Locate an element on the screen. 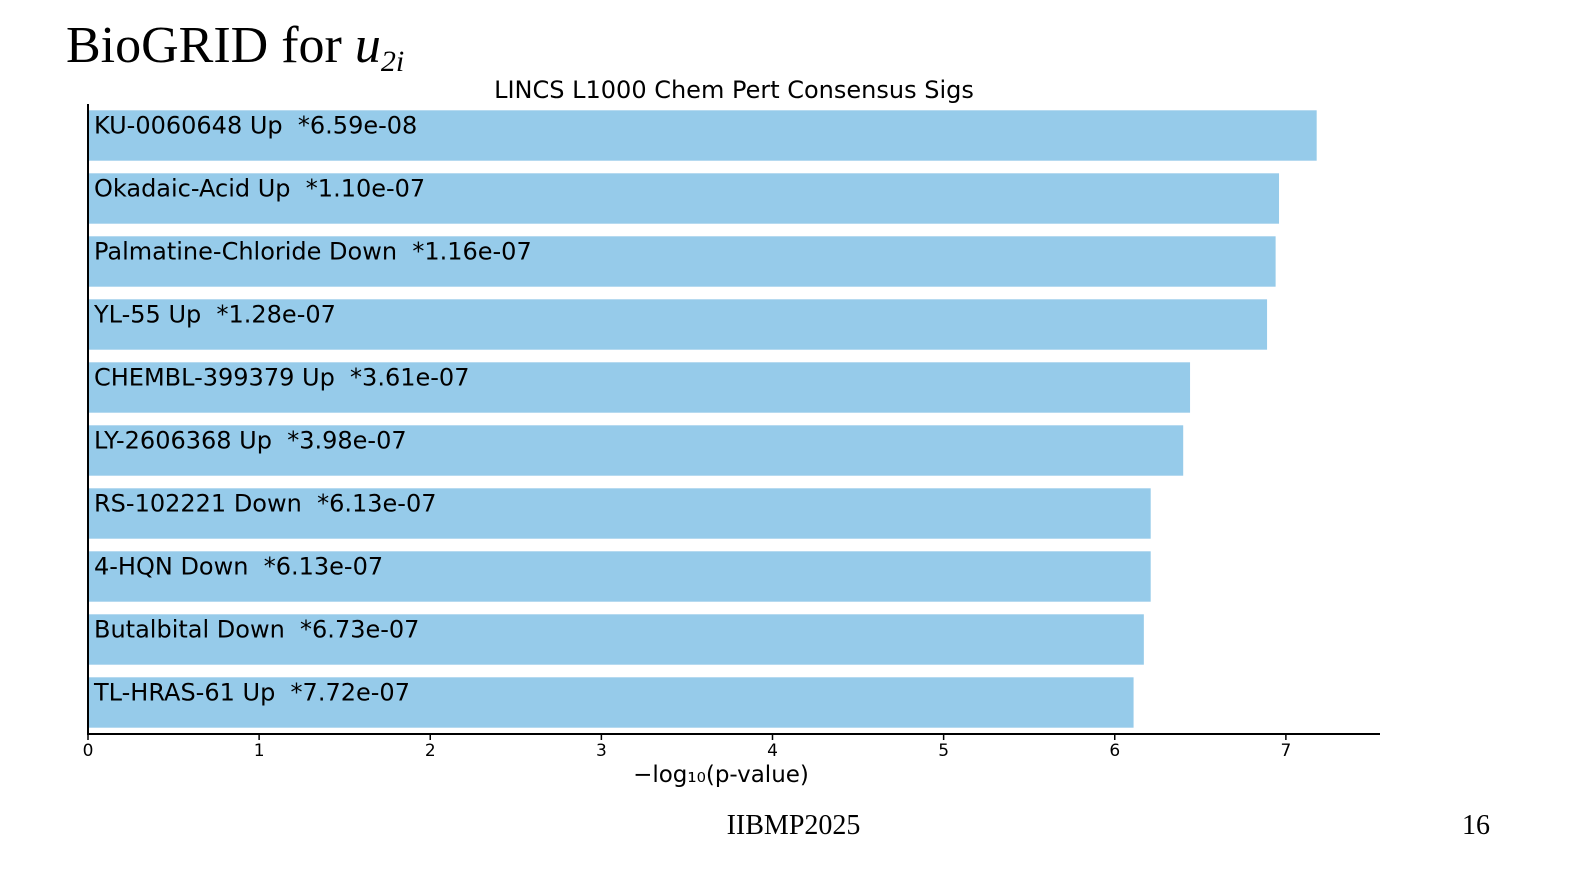 The width and height of the screenshot is (1587, 893). bar-label: RS-102221 Down *6.13e-07 is located at coordinates (265, 504).